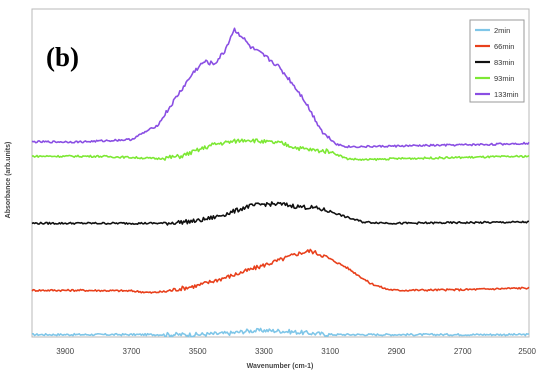 This screenshot has height=370, width=536. What do you see at coordinates (198, 351) in the screenshot?
I see `x-tick-label: 3500` at bounding box center [198, 351].